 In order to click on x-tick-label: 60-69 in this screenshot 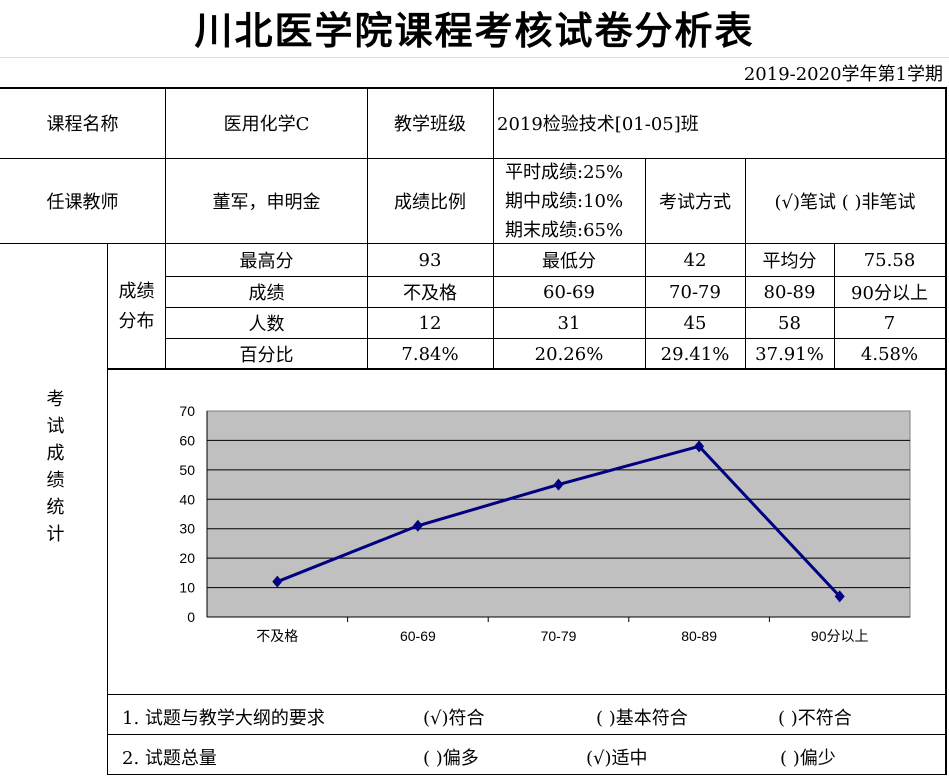, I will do `click(418, 636)`.